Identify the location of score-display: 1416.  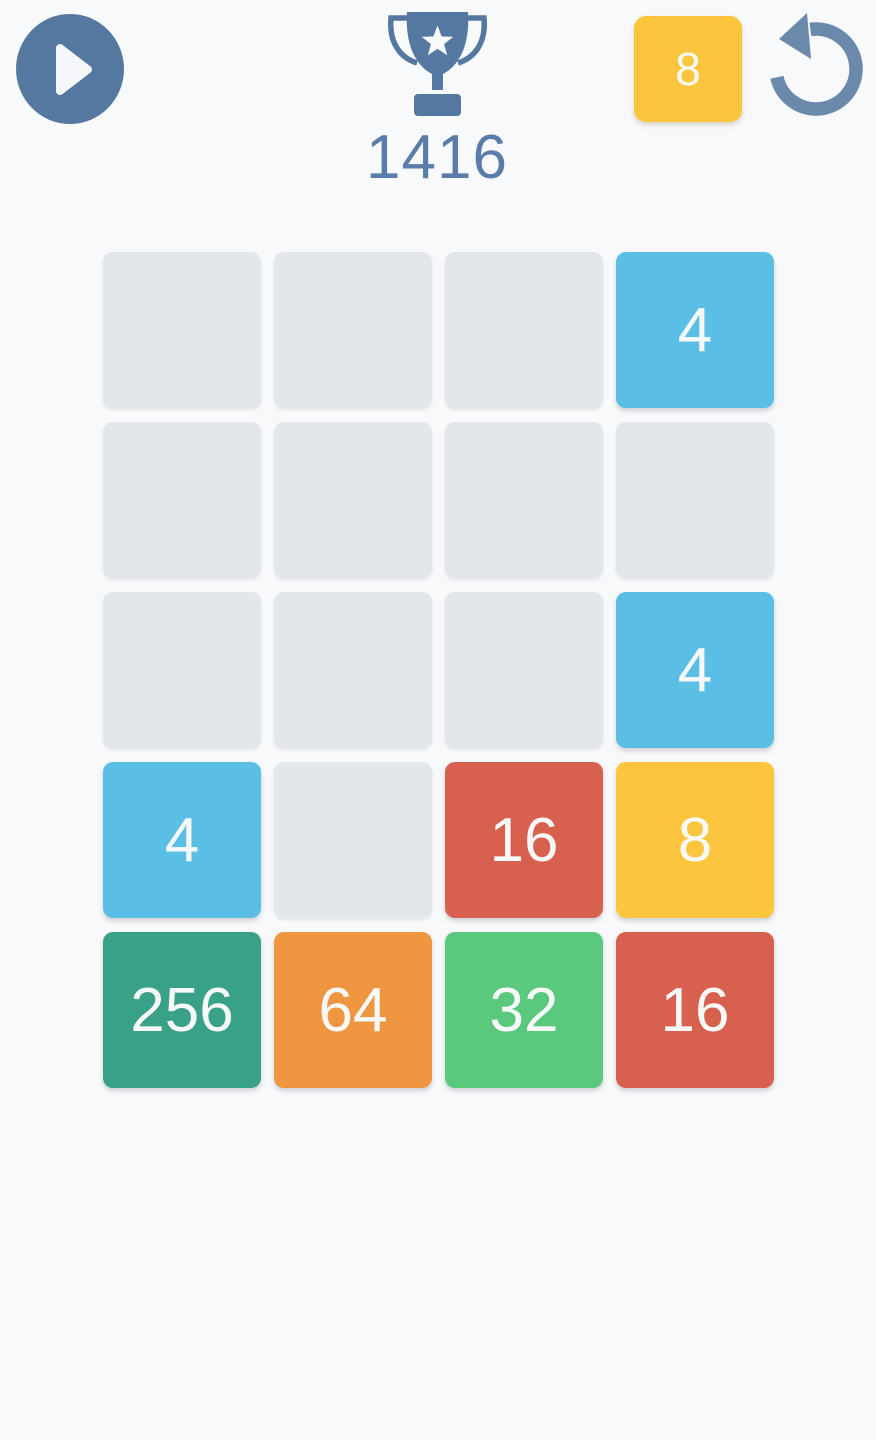
(437, 100).